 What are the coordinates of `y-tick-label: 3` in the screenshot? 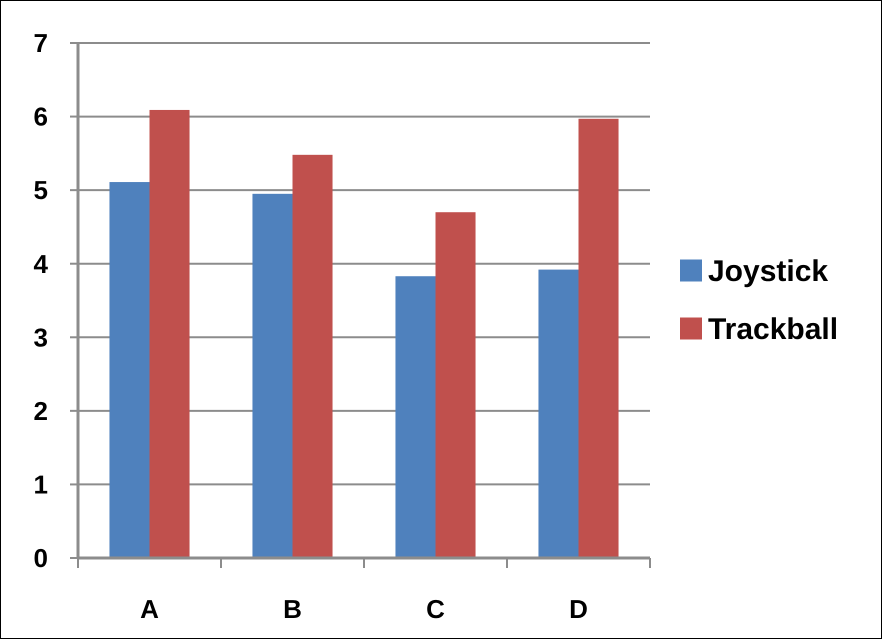 It's located at (41, 337).